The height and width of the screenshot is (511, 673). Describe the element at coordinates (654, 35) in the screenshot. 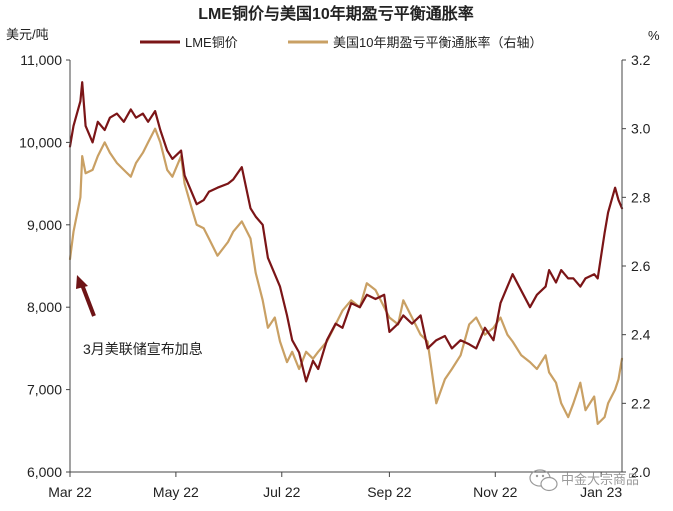

I see `right-axis-unit: %` at that location.